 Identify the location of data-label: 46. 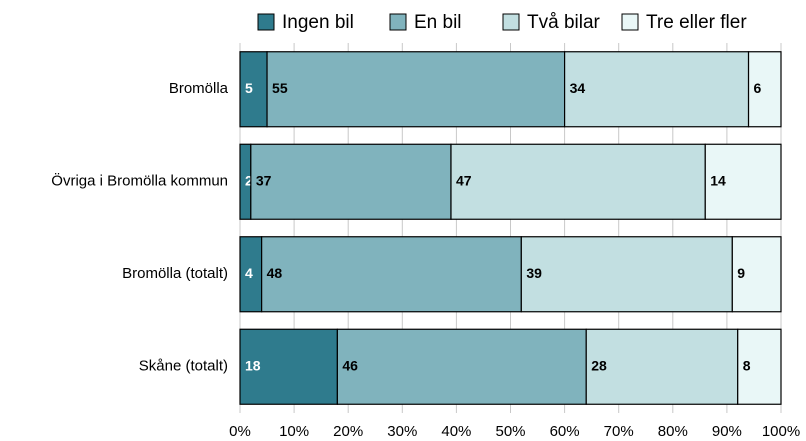
(350, 365).